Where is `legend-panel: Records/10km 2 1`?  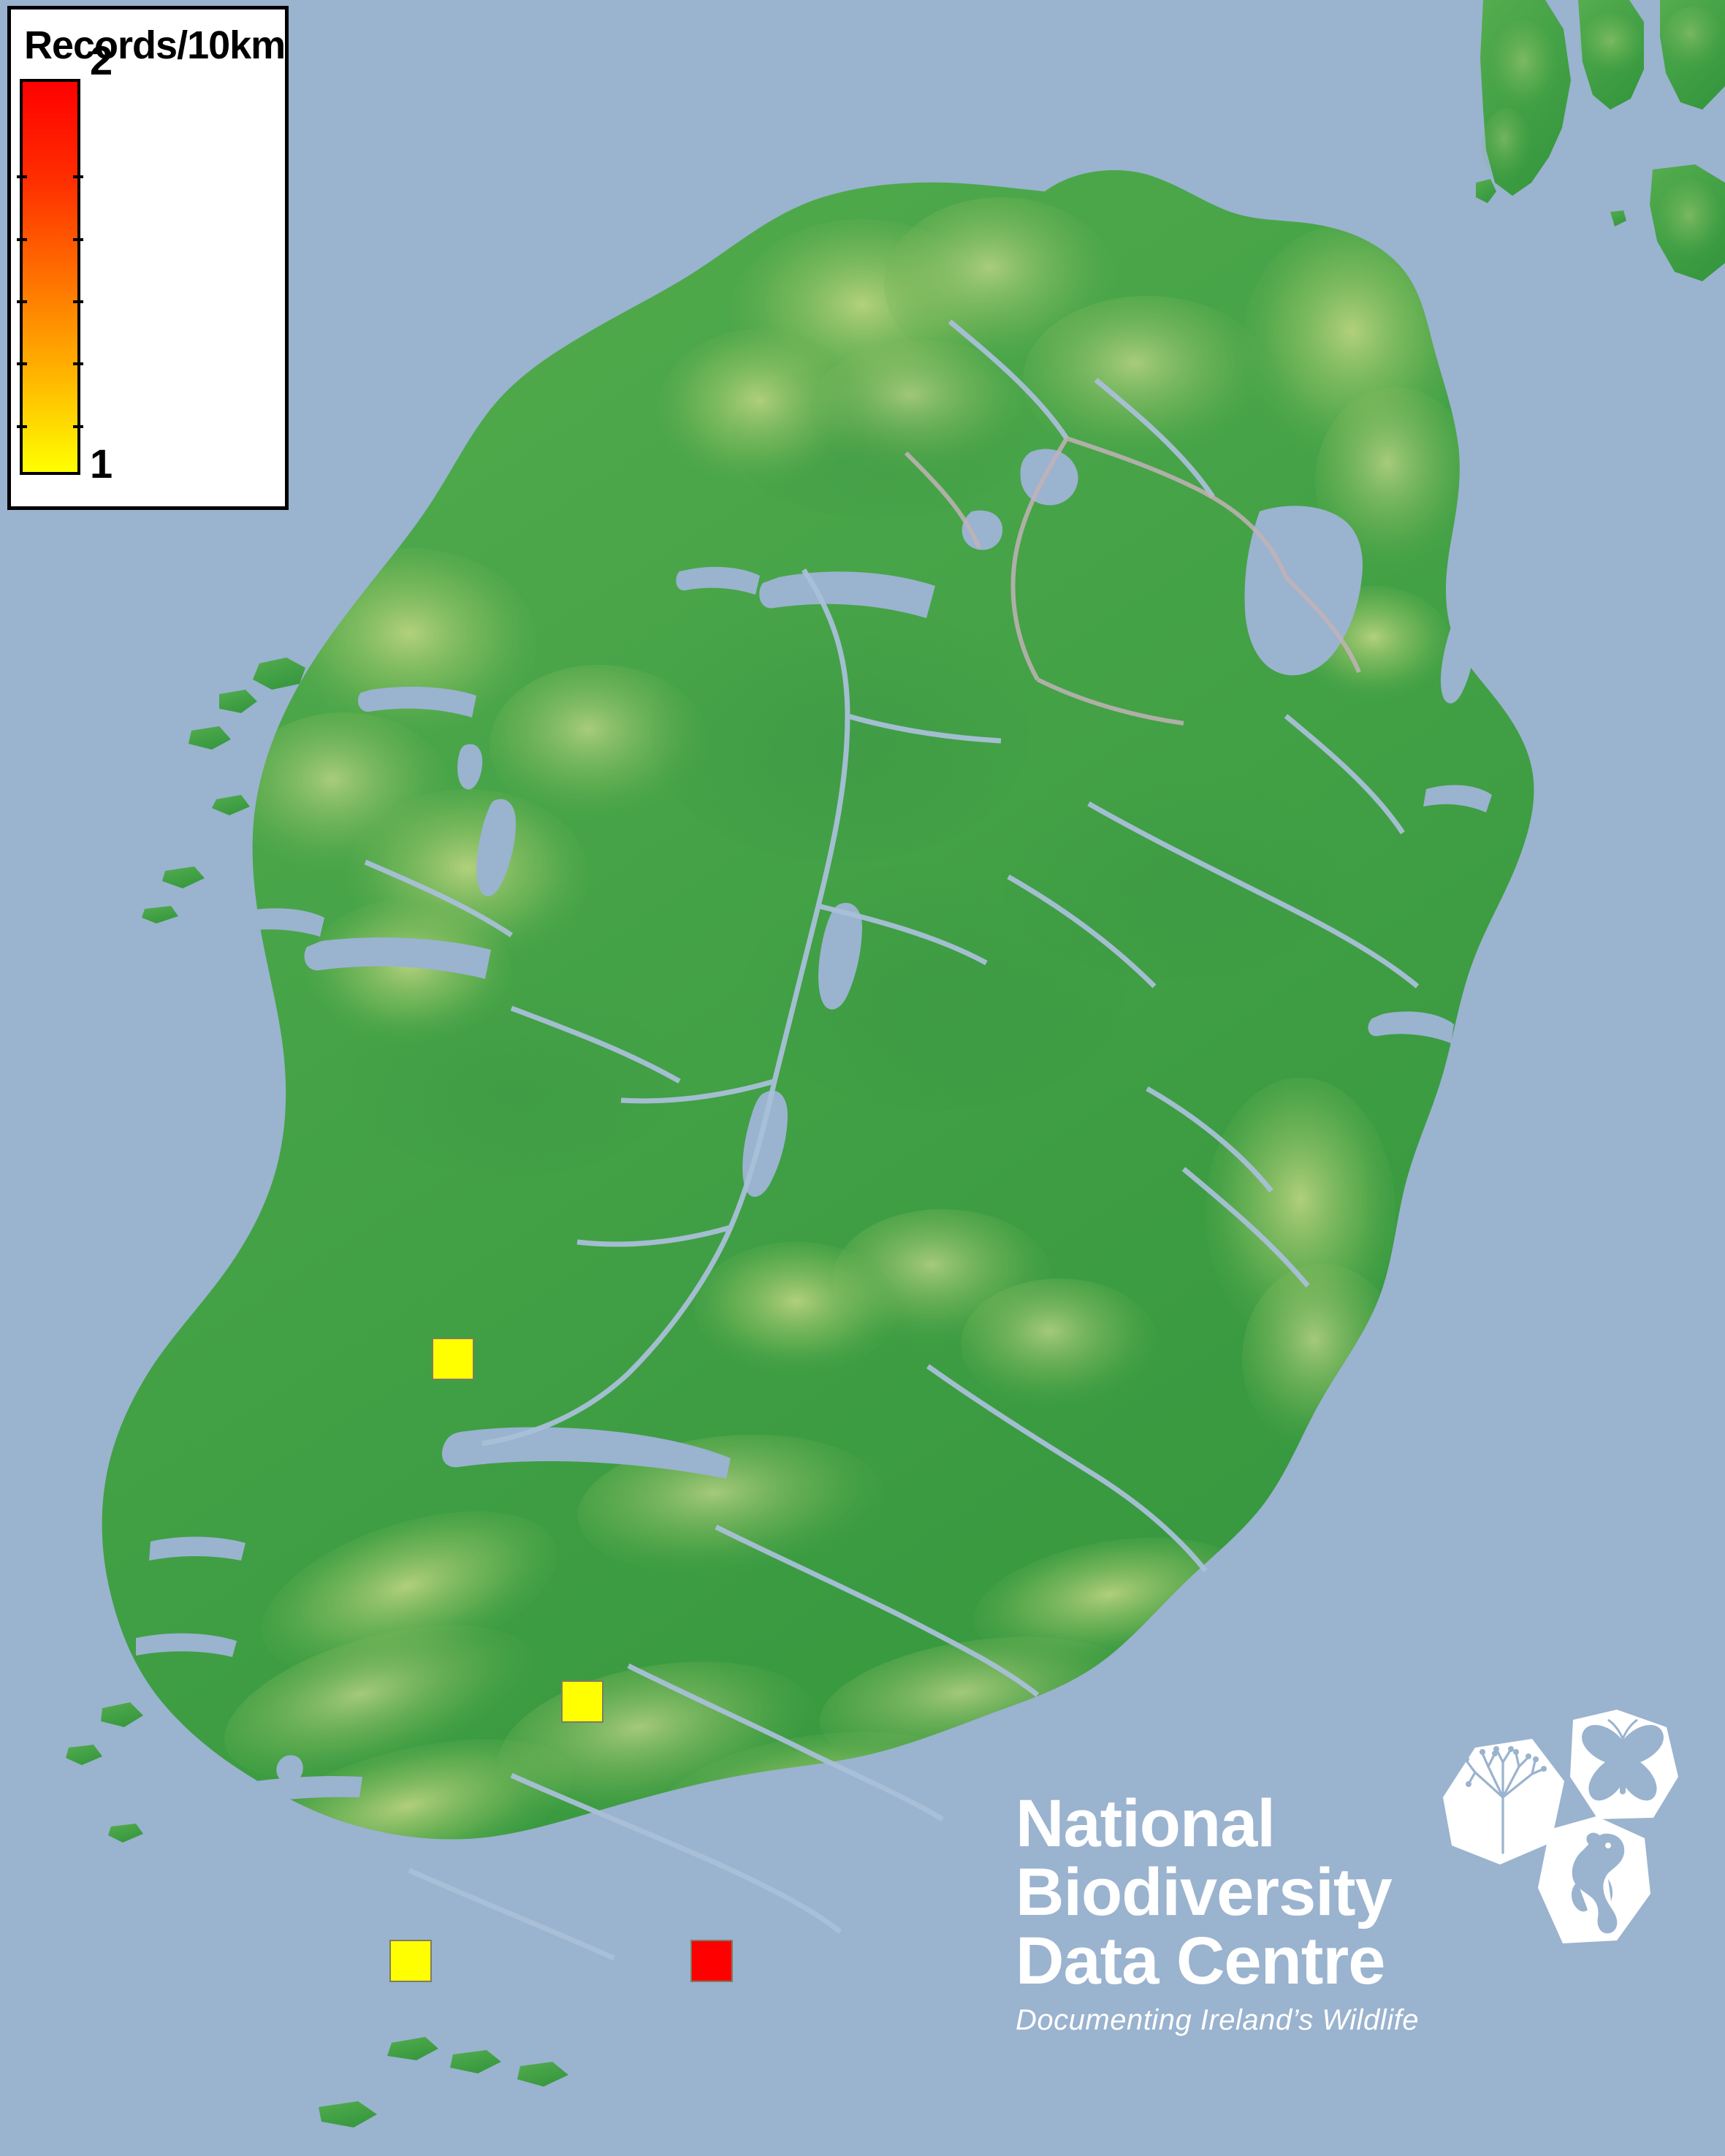 legend-panel: Records/10km 2 1 is located at coordinates (148, 258).